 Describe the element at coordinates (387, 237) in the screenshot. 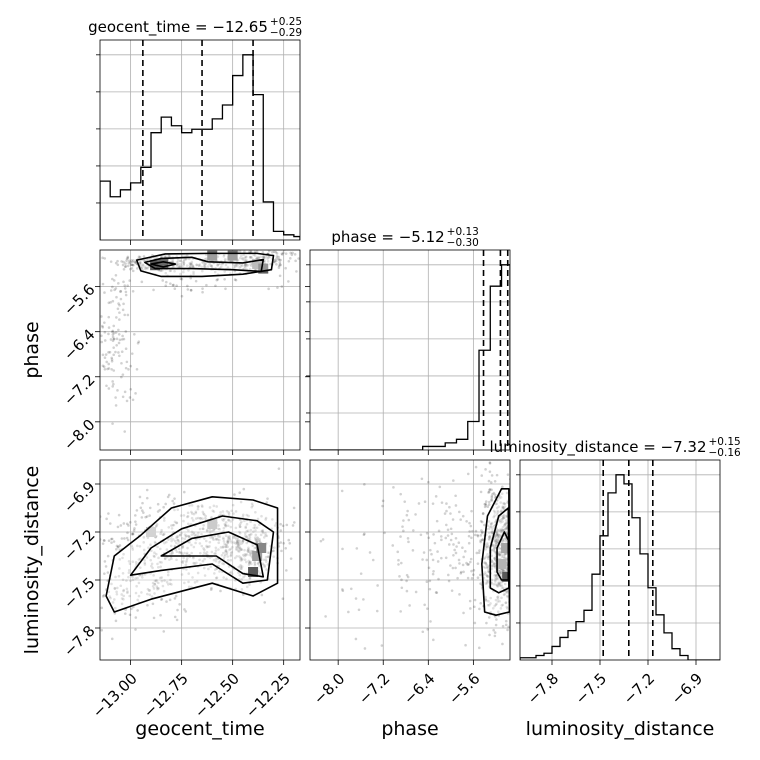

I see `title-phase: phase = −5.12` at that location.